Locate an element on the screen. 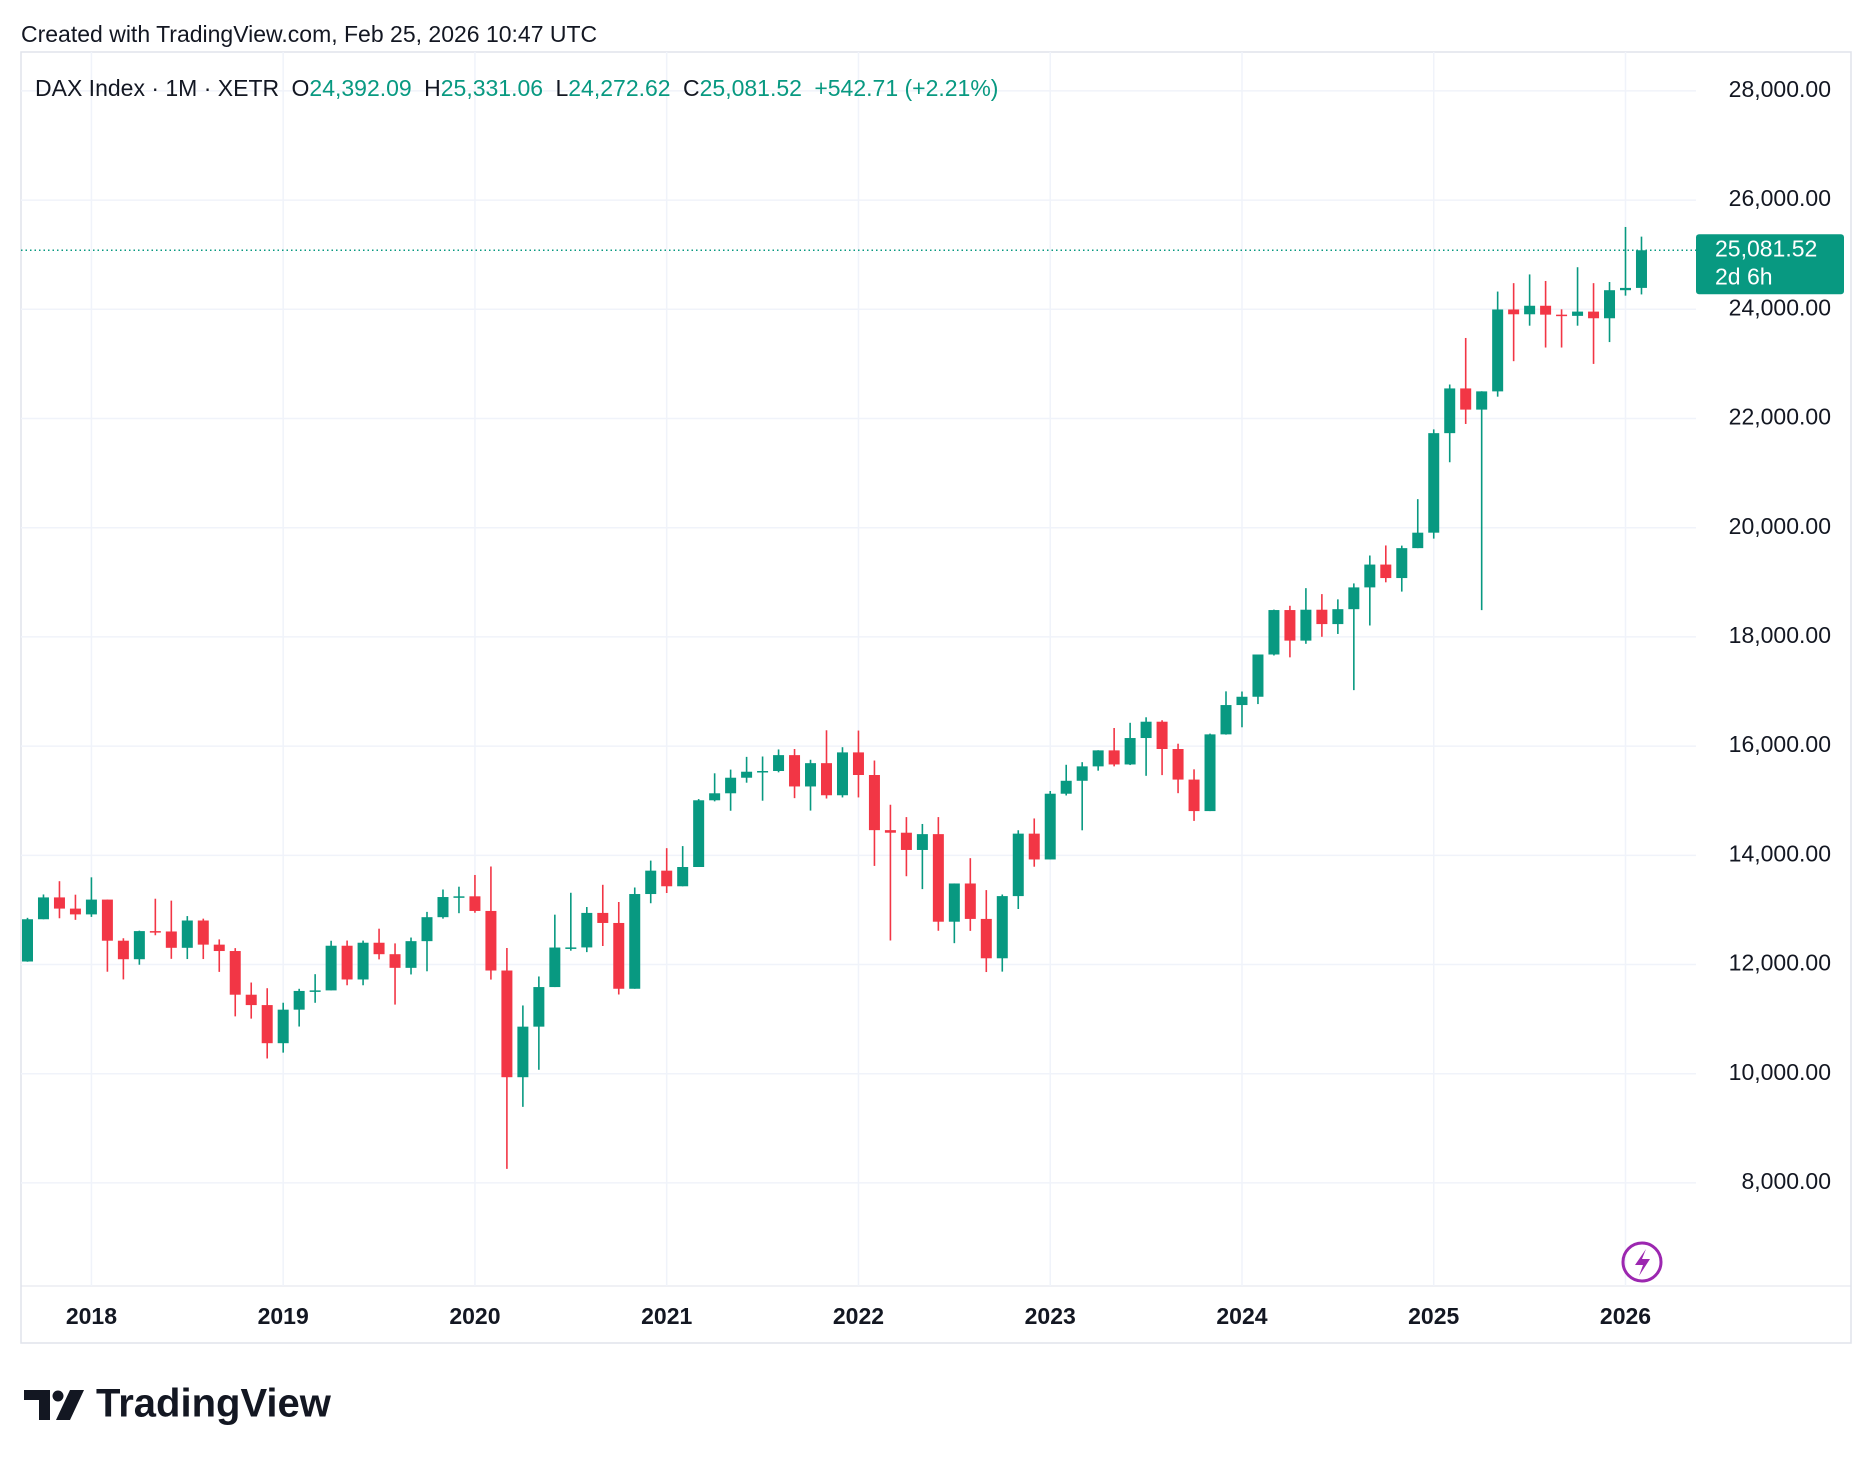 The image size is (1866, 1458). lightning-icon is located at coordinates (1642, 1262).